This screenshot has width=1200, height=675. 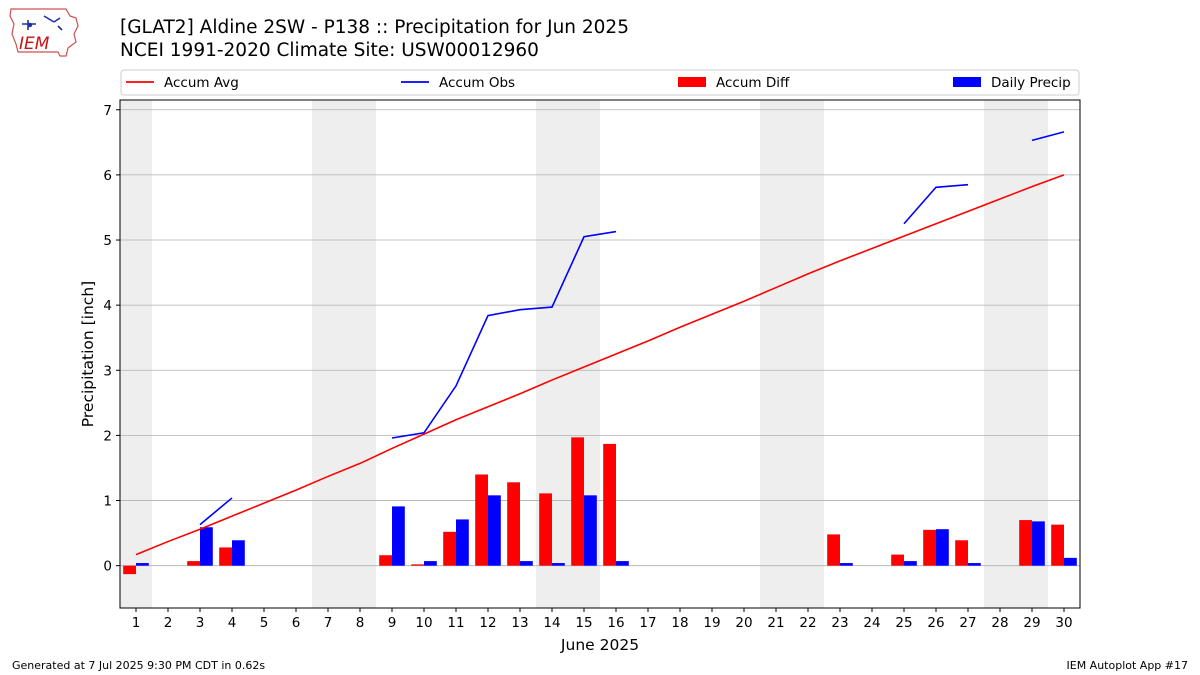 What do you see at coordinates (88, 354) in the screenshot?
I see `y-axis-label: Precipitation [inch]` at bounding box center [88, 354].